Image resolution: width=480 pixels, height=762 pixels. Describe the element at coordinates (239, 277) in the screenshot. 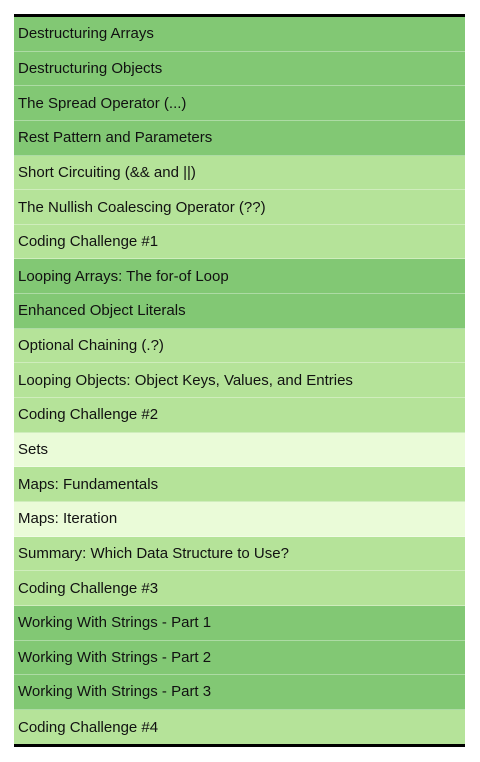

I see `lesson-item-looping-arrays: Looping Arrays: The for-of Loop` at that location.